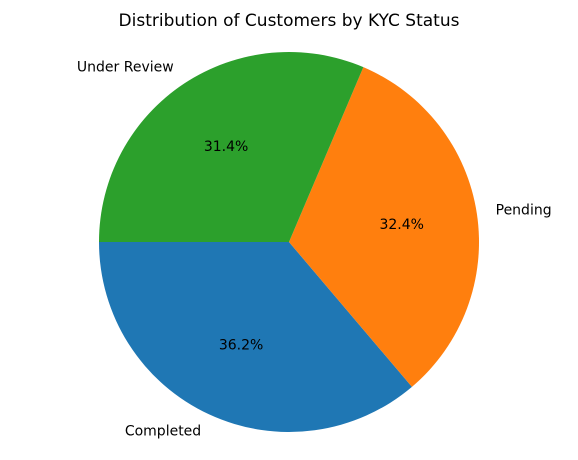 This screenshot has width=578, height=460. What do you see at coordinates (125, 68) in the screenshot?
I see `pie-category-label: Under Review` at bounding box center [125, 68].